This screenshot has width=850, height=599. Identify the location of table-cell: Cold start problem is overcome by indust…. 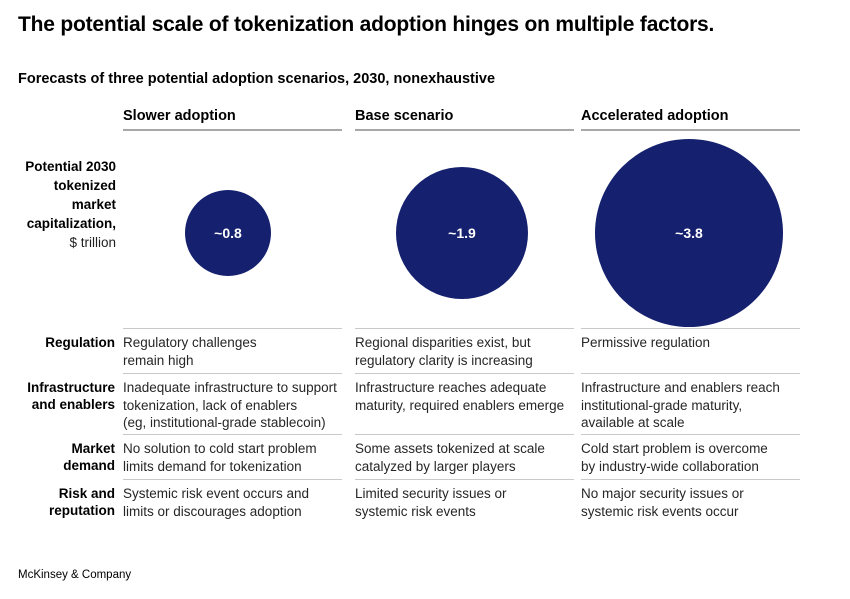
(690, 454).